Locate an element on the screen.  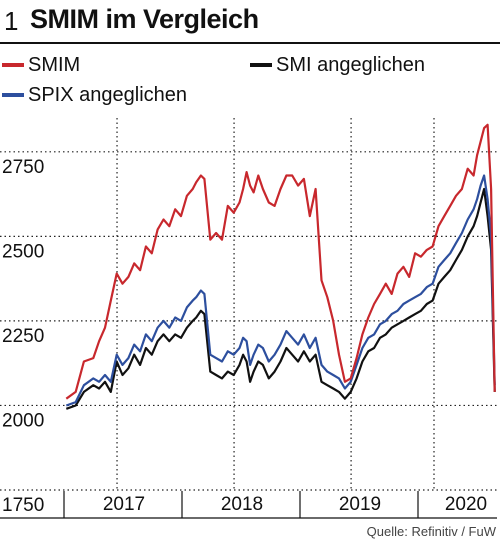
y-tick-label: 1750 is located at coordinates (23, 505).